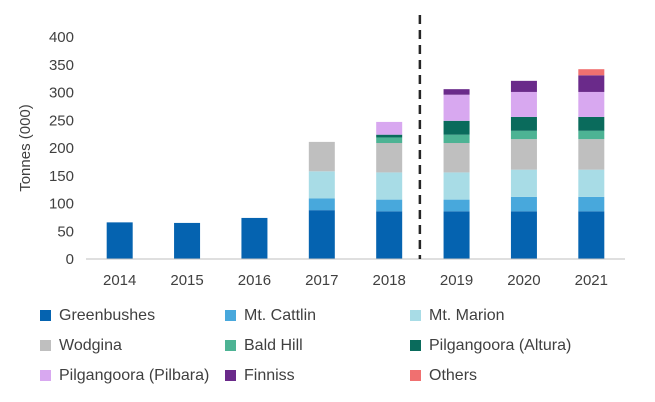  Describe the element at coordinates (456, 280) in the screenshot. I see `x-tick-label: 2019` at that location.